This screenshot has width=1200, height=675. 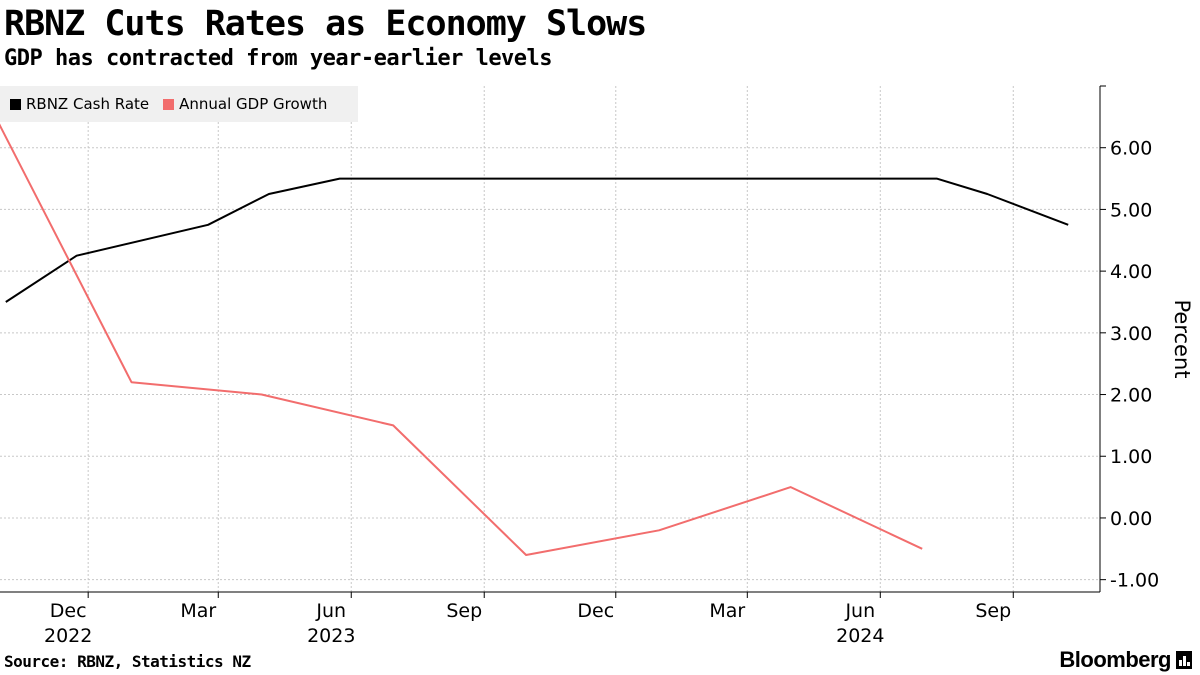 I want to click on y-tick-label: 4.00, so click(x=1131, y=272).